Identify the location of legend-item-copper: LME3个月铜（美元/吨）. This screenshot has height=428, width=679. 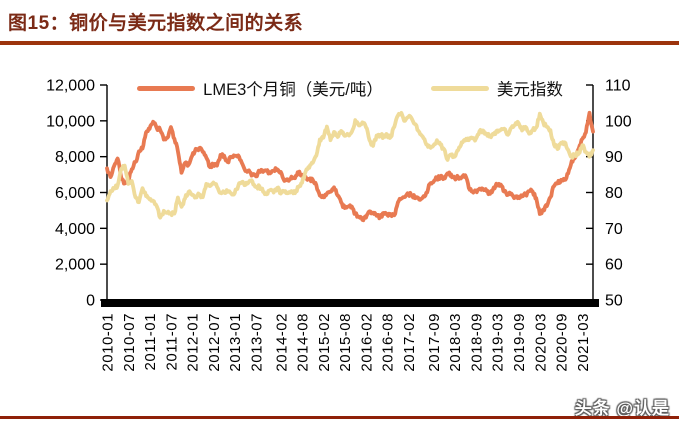
(260, 88).